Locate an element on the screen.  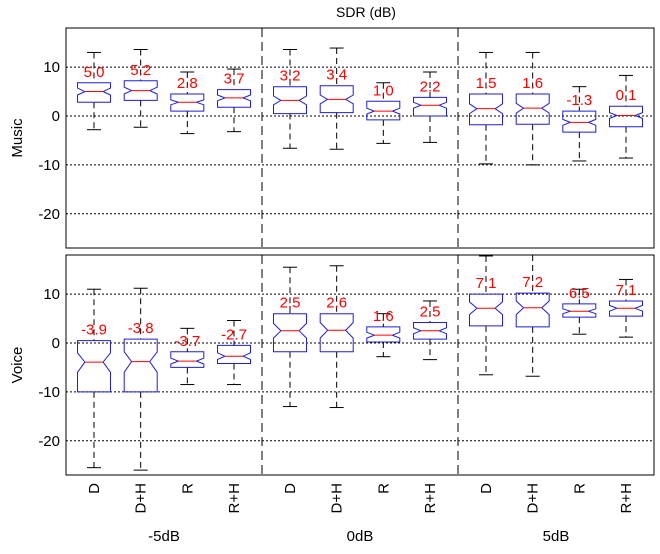
chart-title: SDR (dB) is located at coordinates (366, 12).